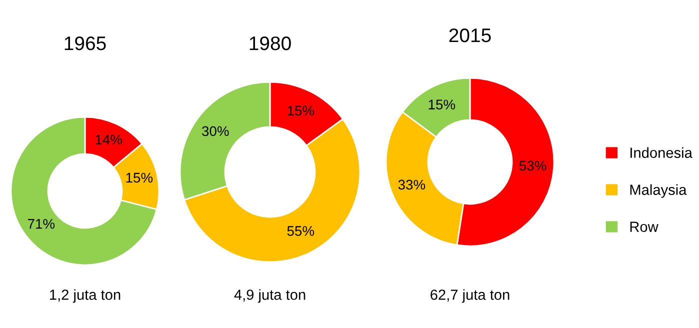 The image size is (699, 328). I want to click on donut-slice, so click(84, 191).